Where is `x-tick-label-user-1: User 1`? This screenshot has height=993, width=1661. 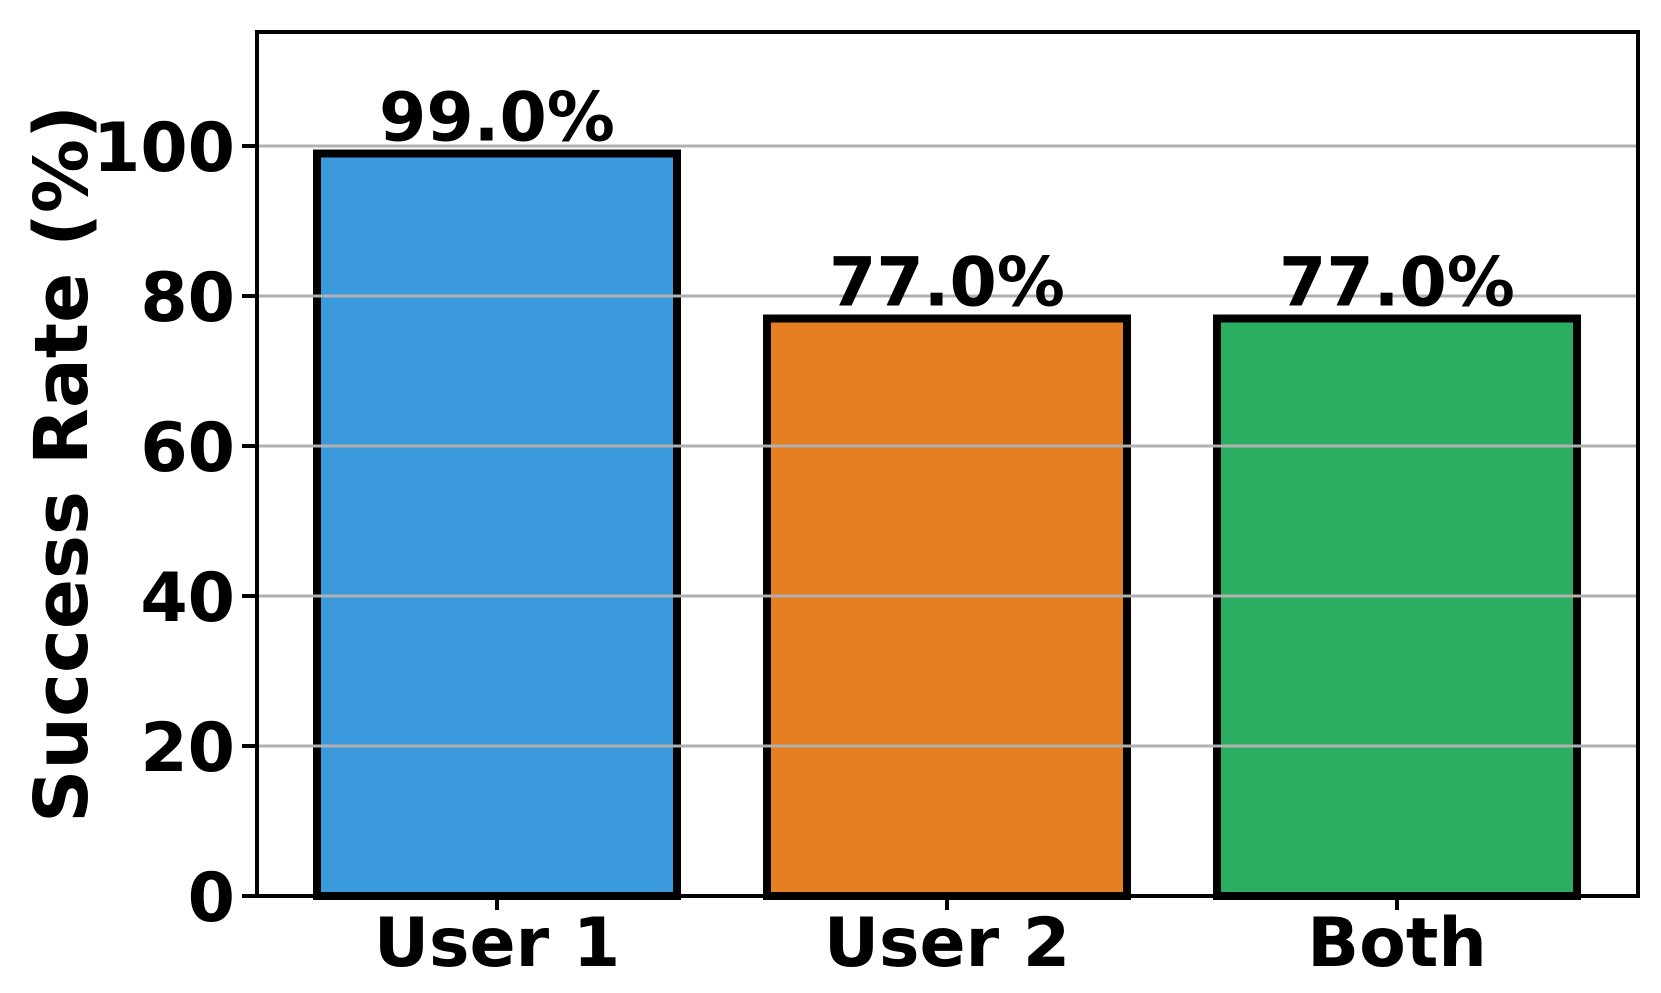 x-tick-label-user-1: User 1 is located at coordinates (497, 943).